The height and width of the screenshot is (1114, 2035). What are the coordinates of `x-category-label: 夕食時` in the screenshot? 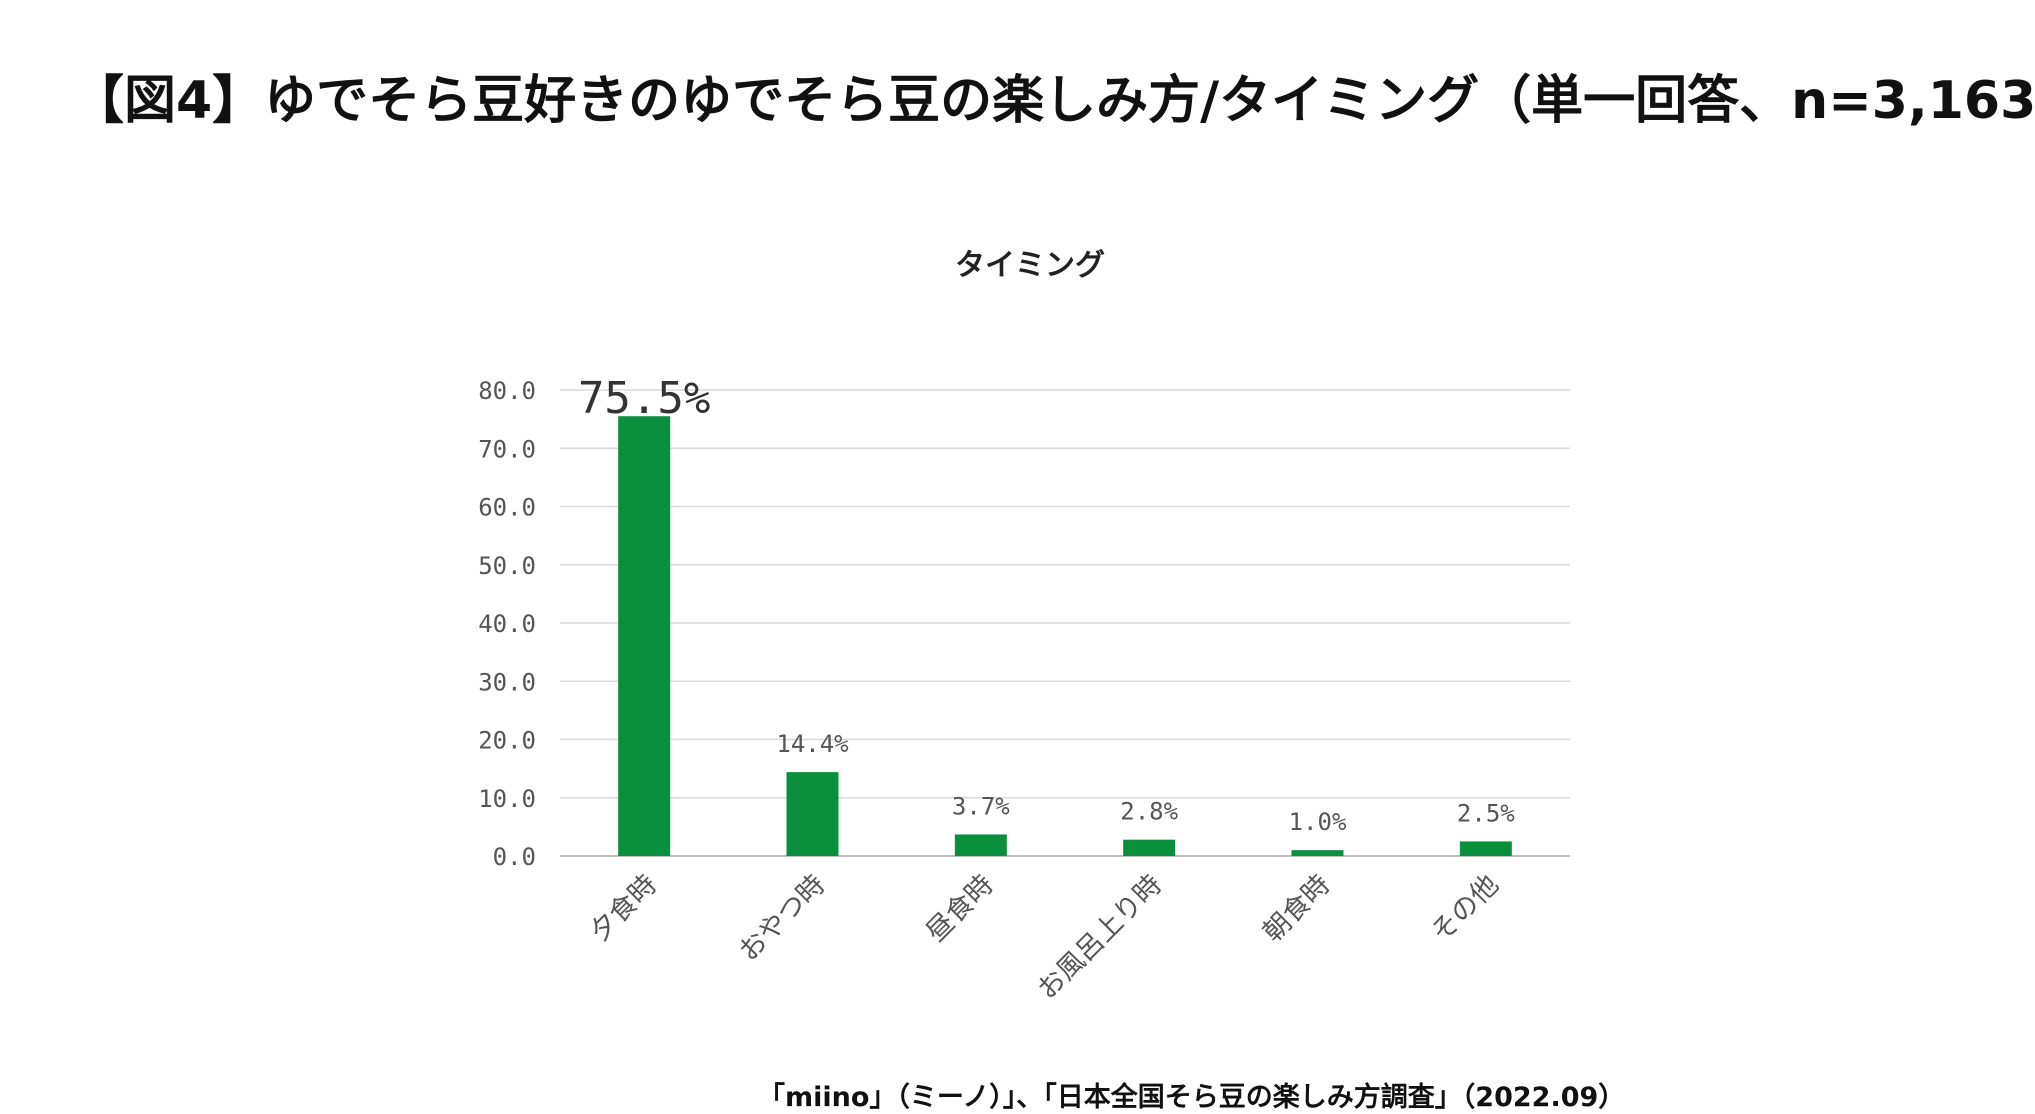 It's located at (623, 908).